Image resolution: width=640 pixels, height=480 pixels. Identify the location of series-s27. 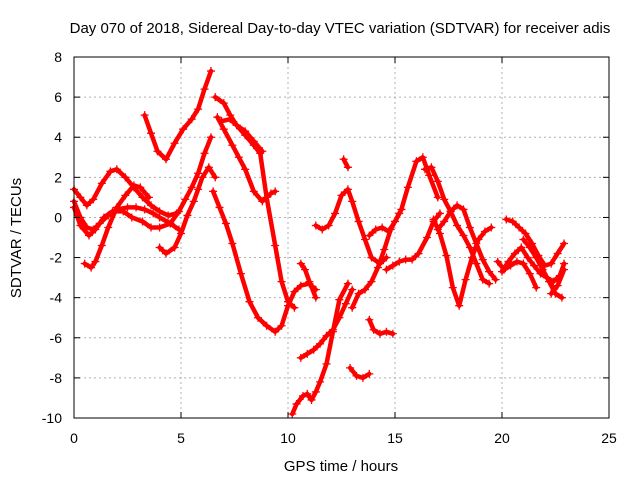
(542, 268).